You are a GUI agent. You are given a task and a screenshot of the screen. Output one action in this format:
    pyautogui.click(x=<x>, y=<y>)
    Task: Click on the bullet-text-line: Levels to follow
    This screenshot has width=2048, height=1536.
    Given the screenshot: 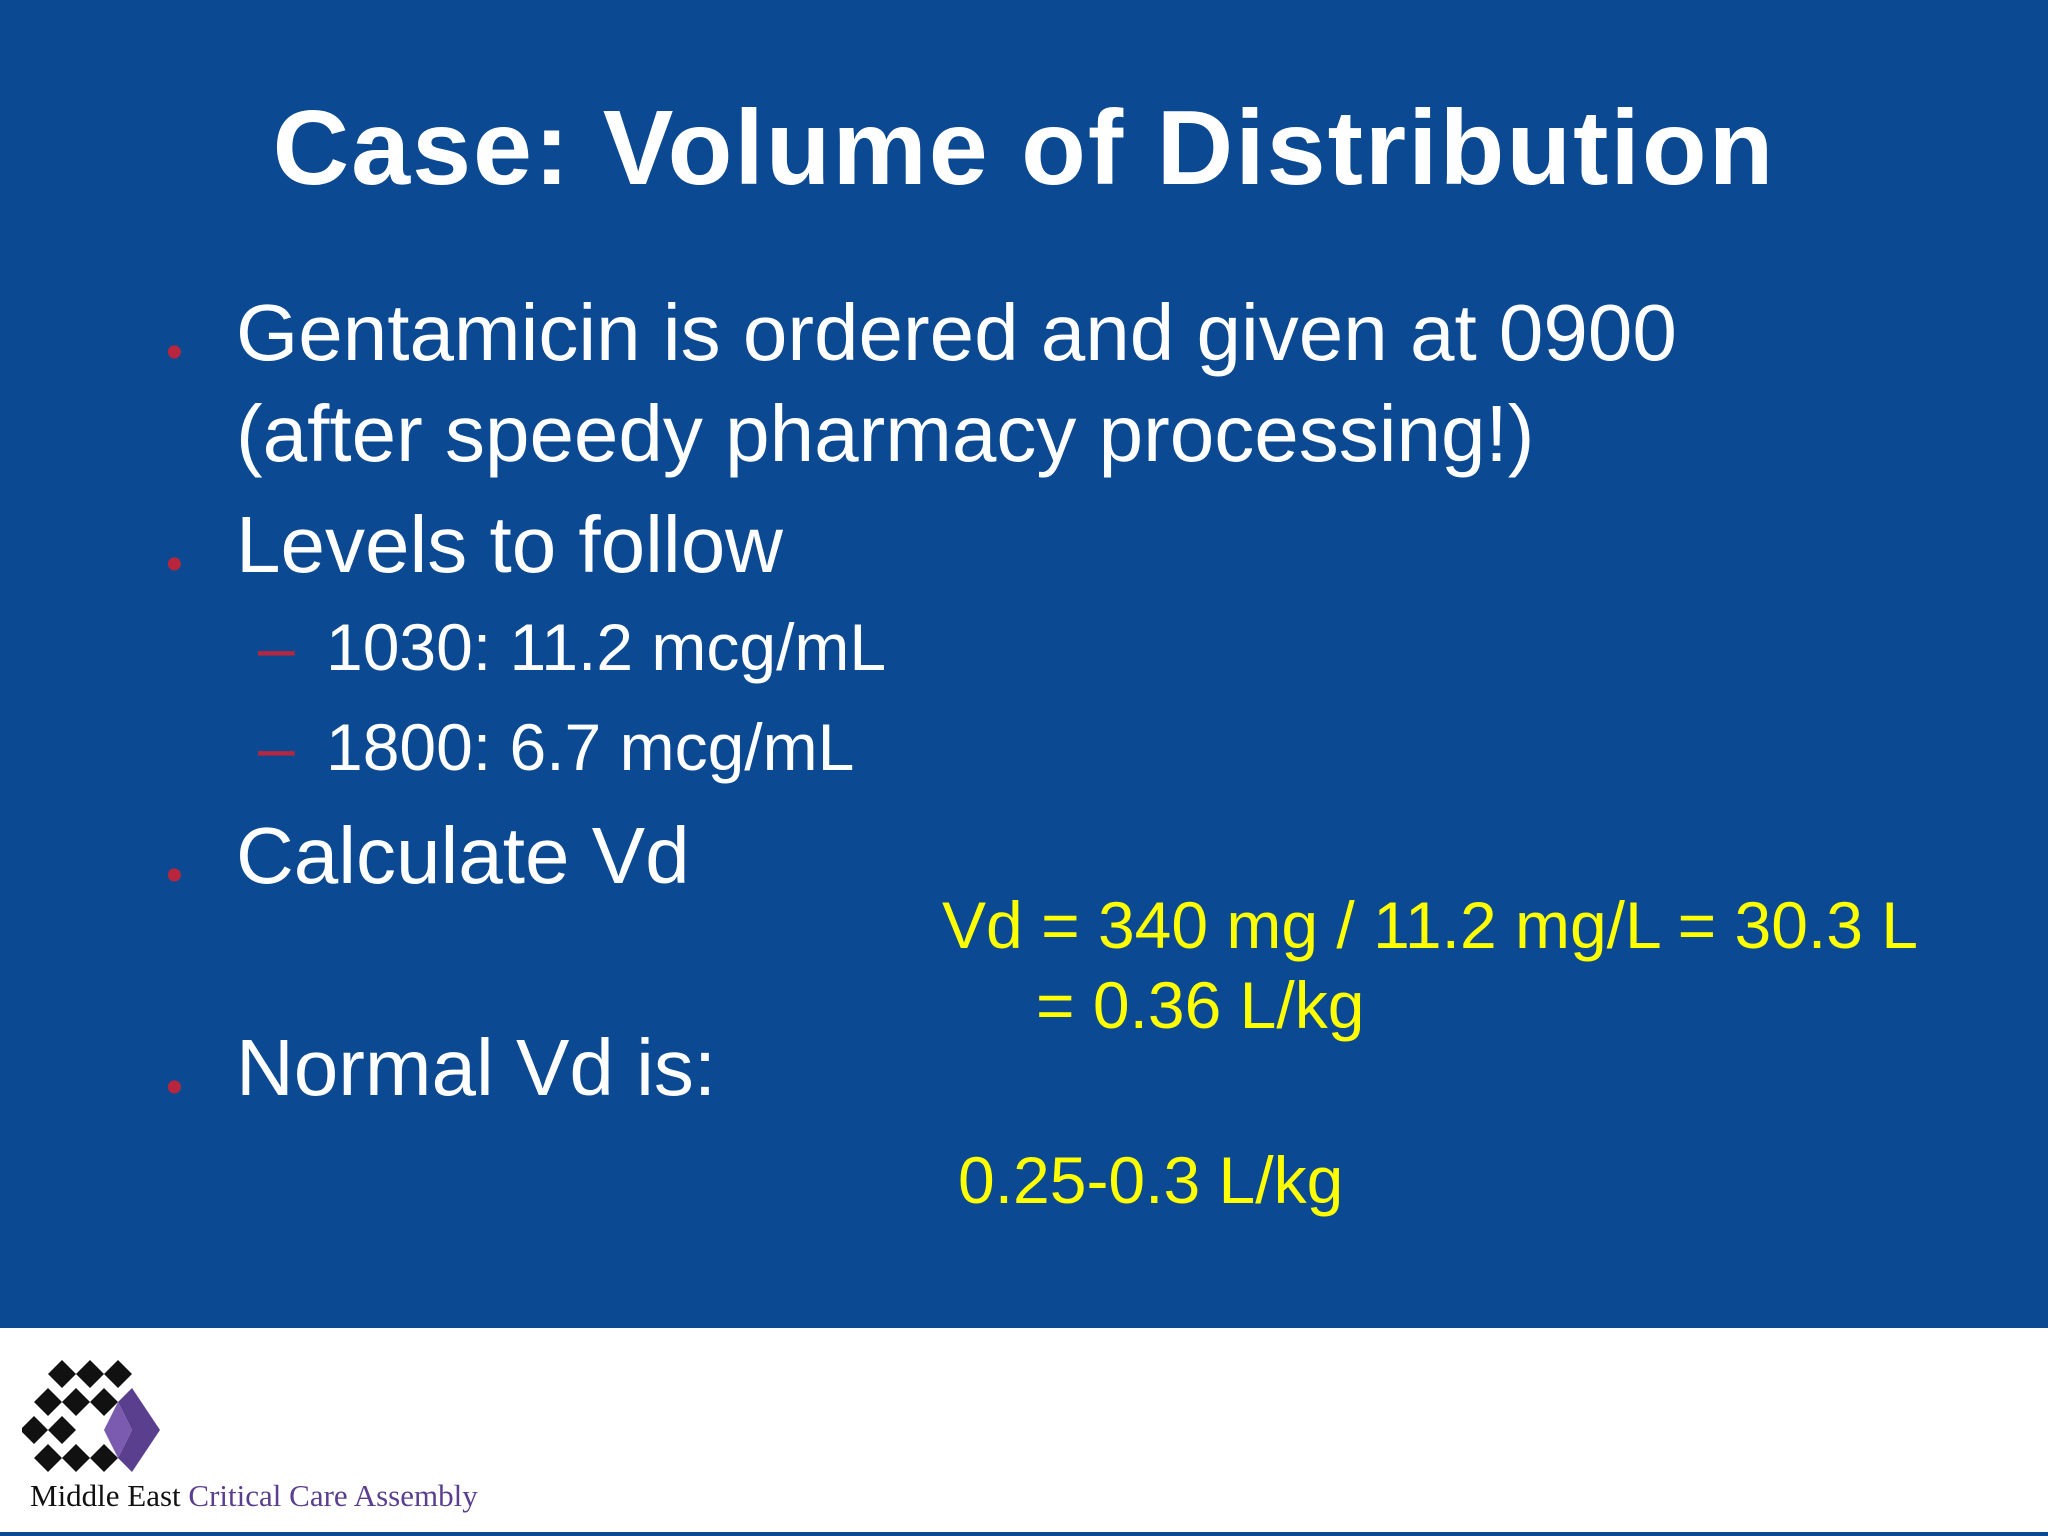 What is the action you would take?
    pyautogui.click(x=509, y=544)
    